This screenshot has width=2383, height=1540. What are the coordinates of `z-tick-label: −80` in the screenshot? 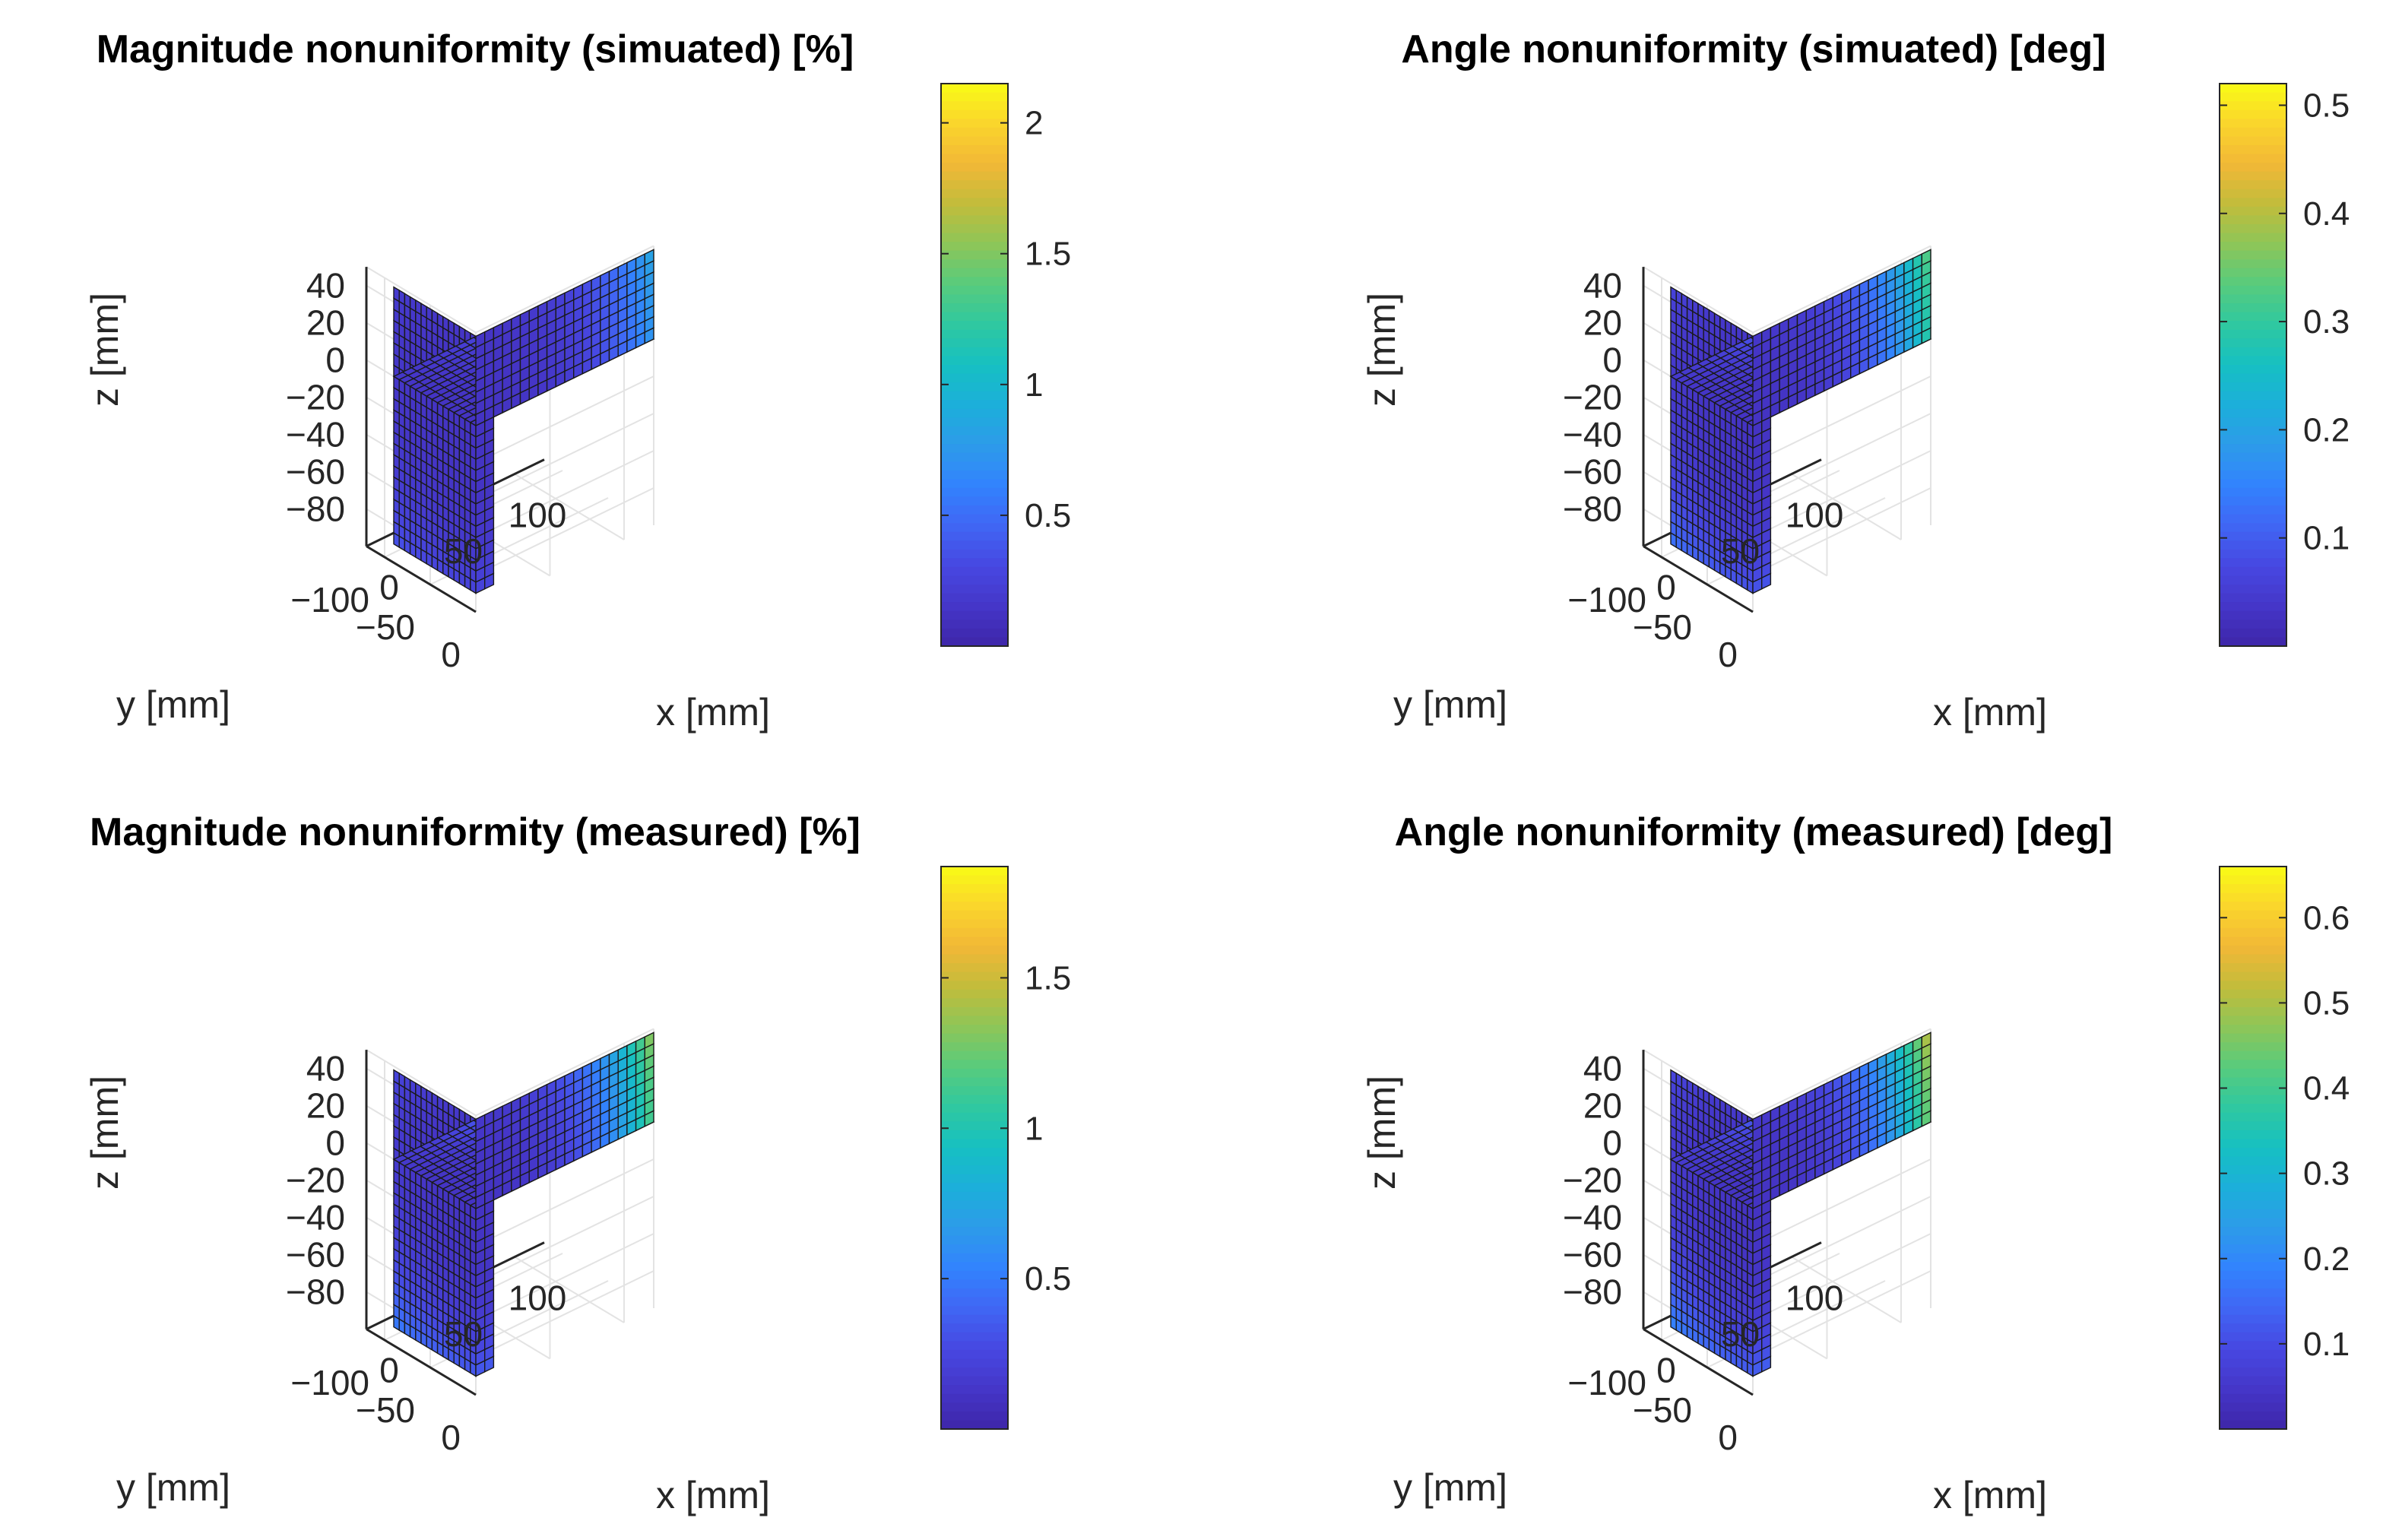 It's located at (1592, 510).